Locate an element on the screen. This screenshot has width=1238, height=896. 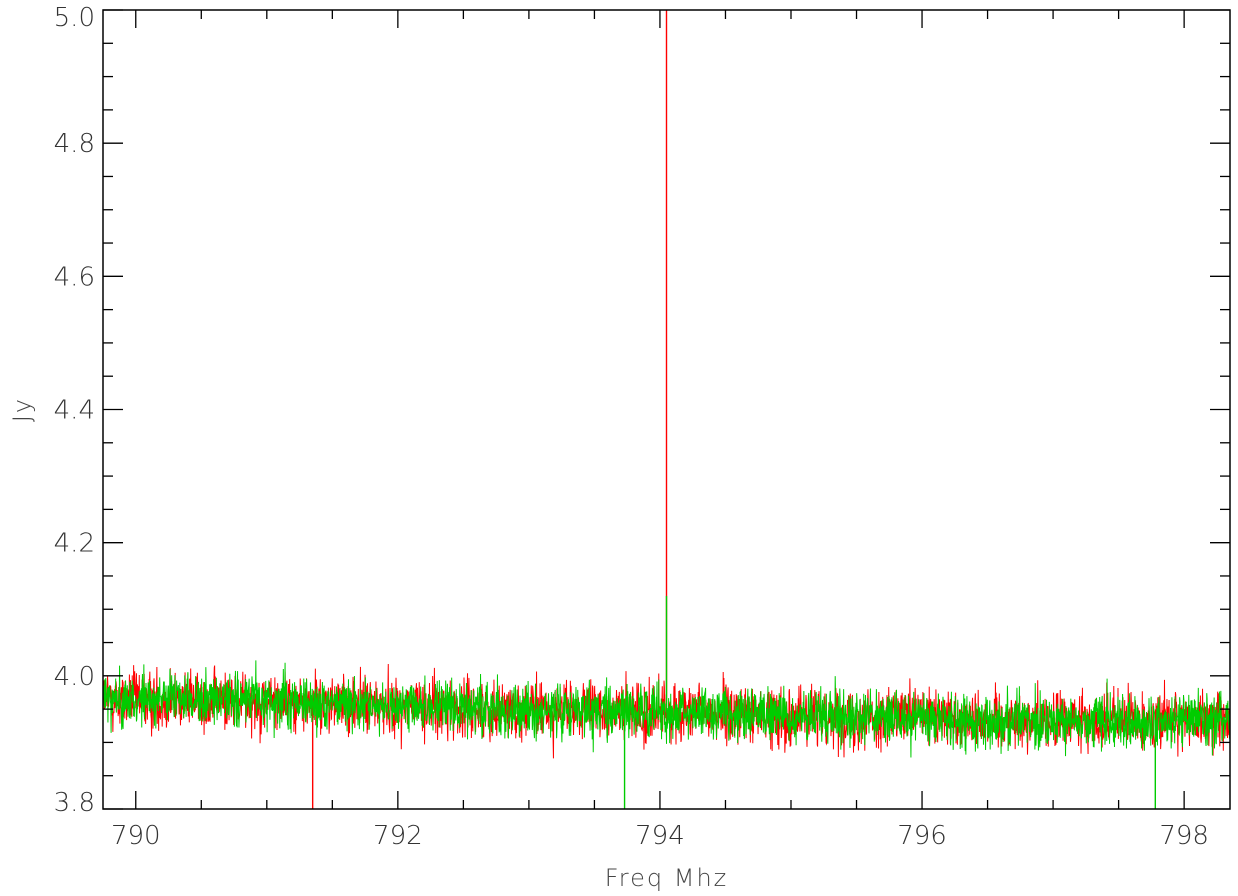
x-tick-label: 792 is located at coordinates (398, 836).